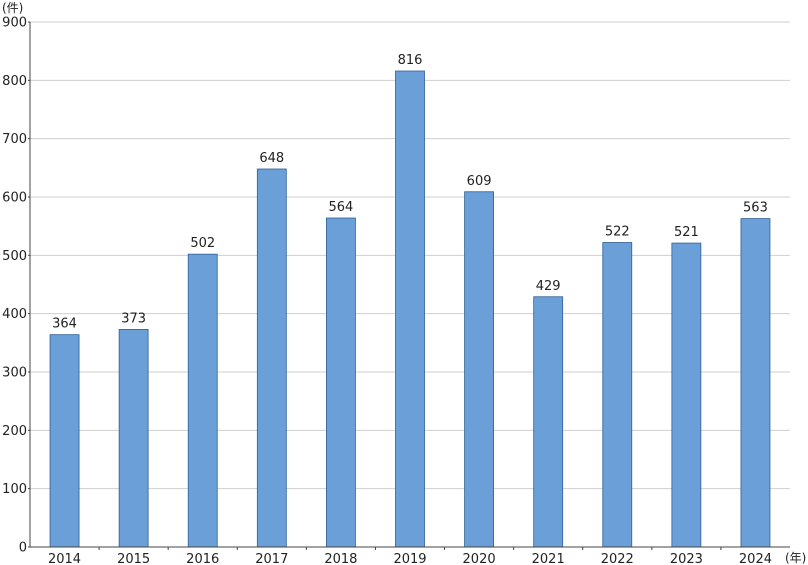 Image resolution: width=808 pixels, height=565 pixels. Describe the element at coordinates (133, 558) in the screenshot. I see `x-tick-label: 2015` at that location.